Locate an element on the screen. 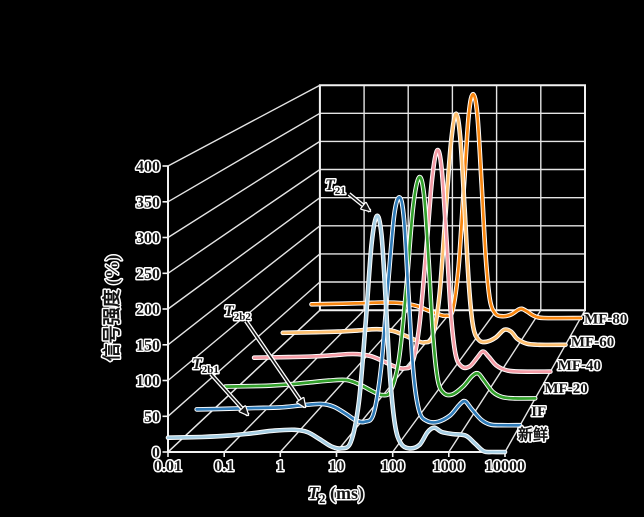 The width and height of the screenshot is (644, 517). y-tick-label: 100 is located at coordinates (148, 381).